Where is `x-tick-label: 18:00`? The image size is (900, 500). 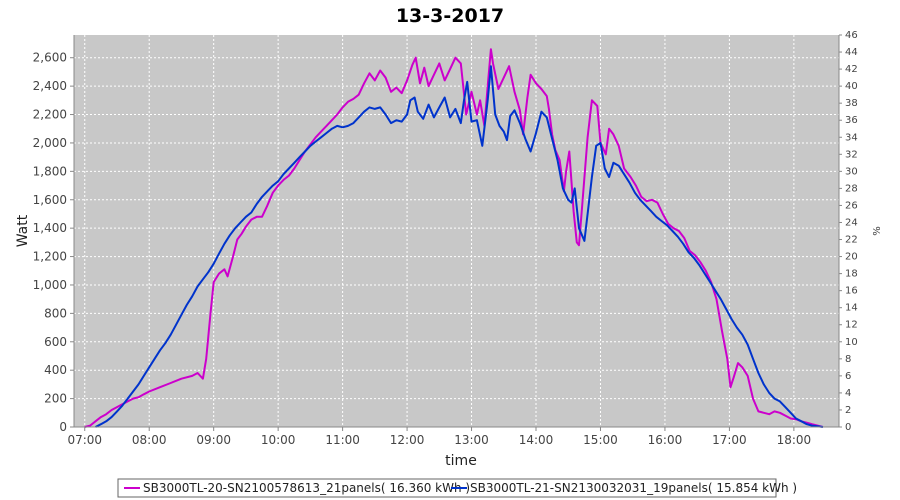
x-tick-label: 18:00 is located at coordinates (794, 440).